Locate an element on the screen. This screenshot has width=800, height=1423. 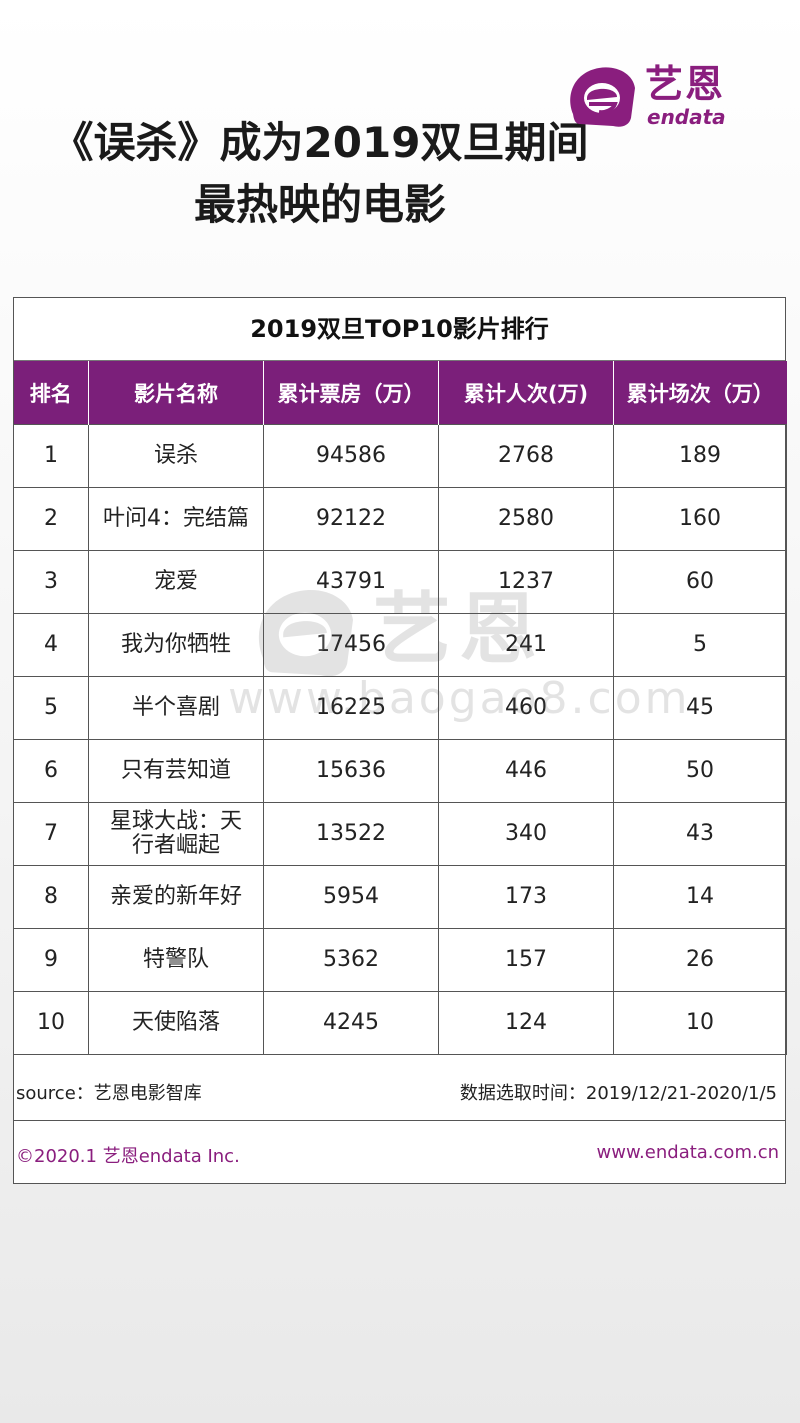
film-name-cell: 宠爱 is located at coordinates (176, 582).